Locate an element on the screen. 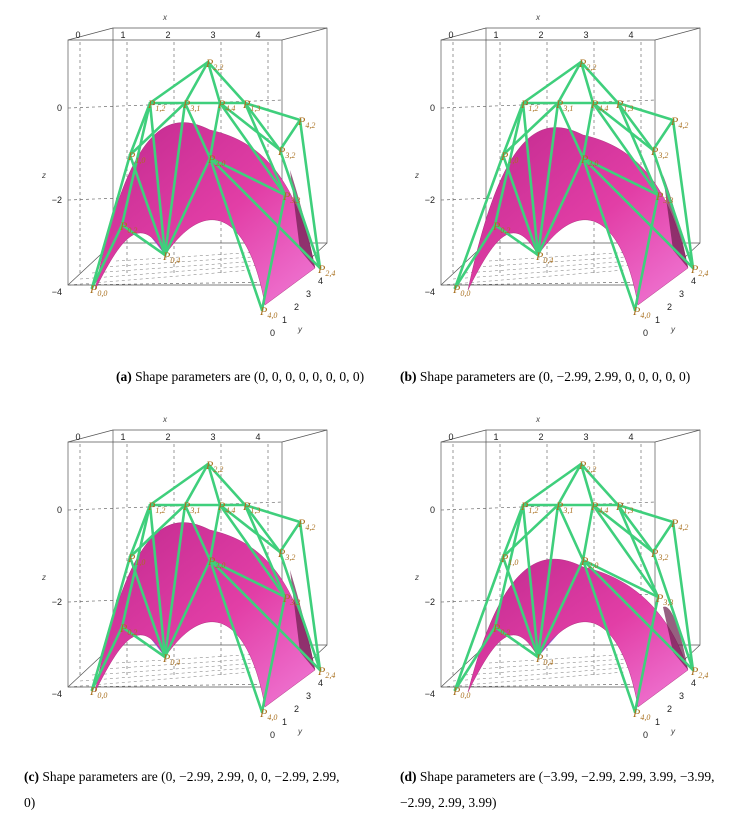 The image size is (755, 819). control-point-label: P4,2 is located at coordinates (679, 524).